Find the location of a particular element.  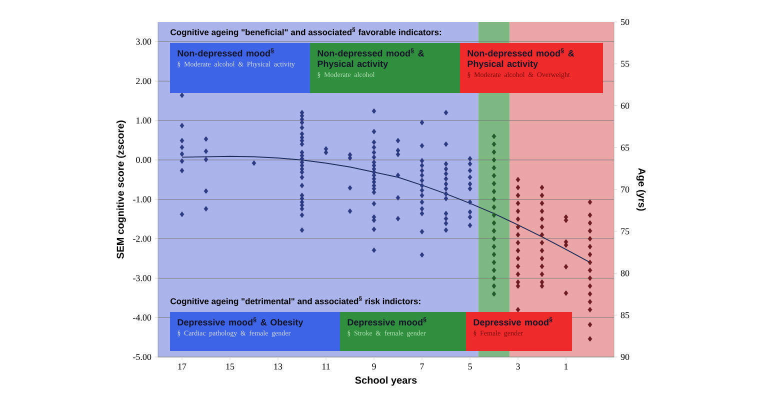

y2-tick-label: 80 is located at coordinates (625, 273).